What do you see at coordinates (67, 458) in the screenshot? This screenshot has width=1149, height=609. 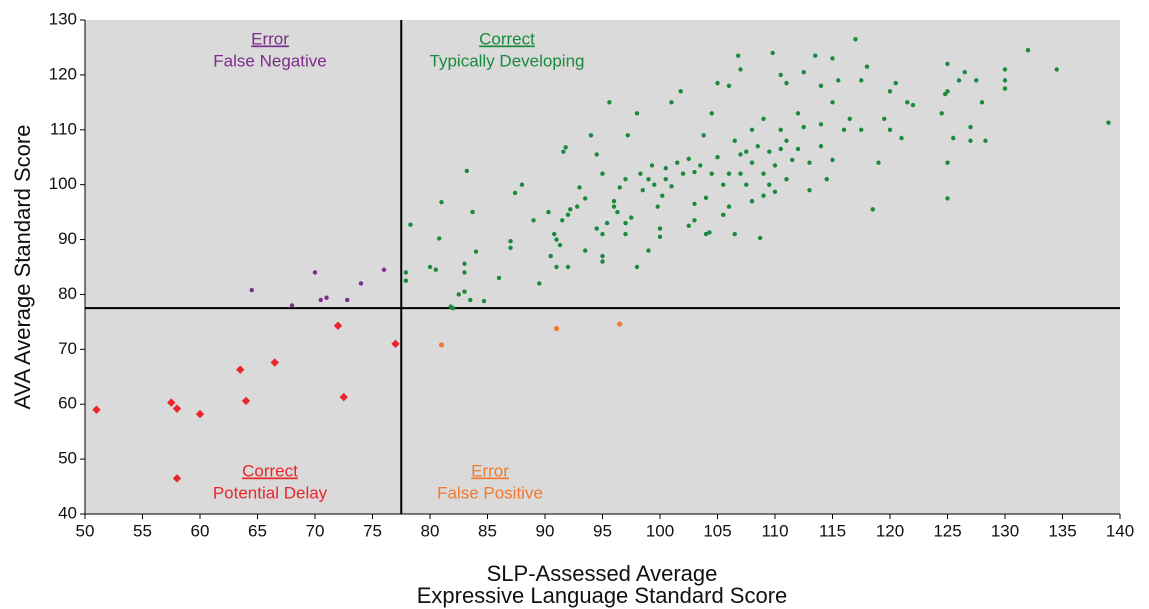 I see `y-tick-label: 50` at bounding box center [67, 458].